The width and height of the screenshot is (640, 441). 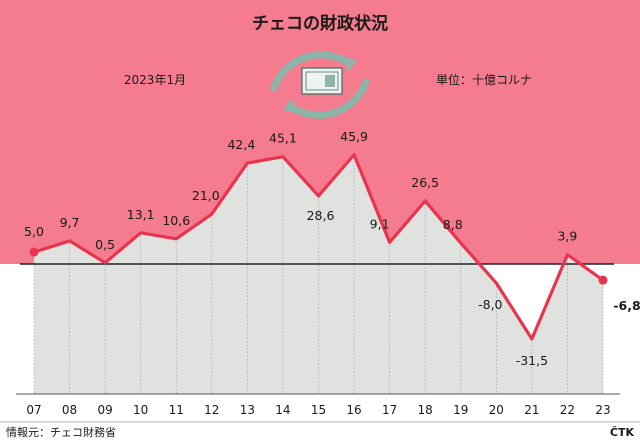 What do you see at coordinates (104, 410) in the screenshot?
I see `x-tick-label: 09` at bounding box center [104, 410].